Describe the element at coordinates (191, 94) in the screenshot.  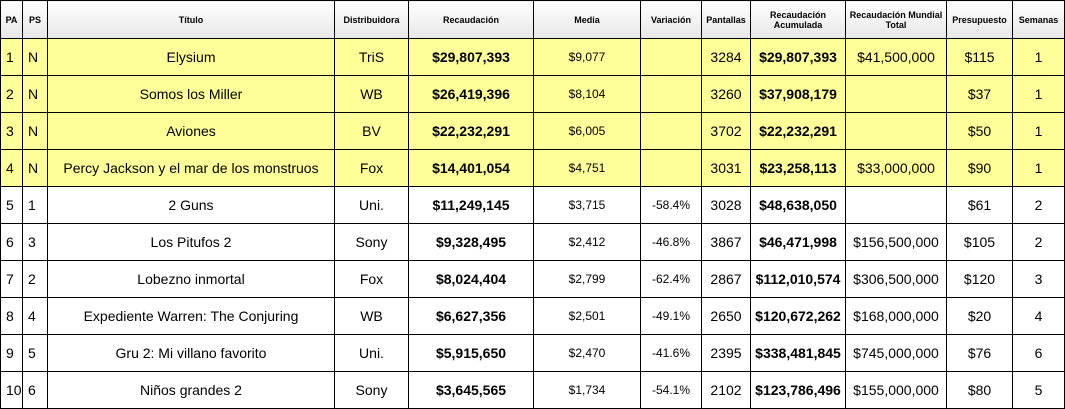
I see `cell-titulo: Somos los Miller` at that location.